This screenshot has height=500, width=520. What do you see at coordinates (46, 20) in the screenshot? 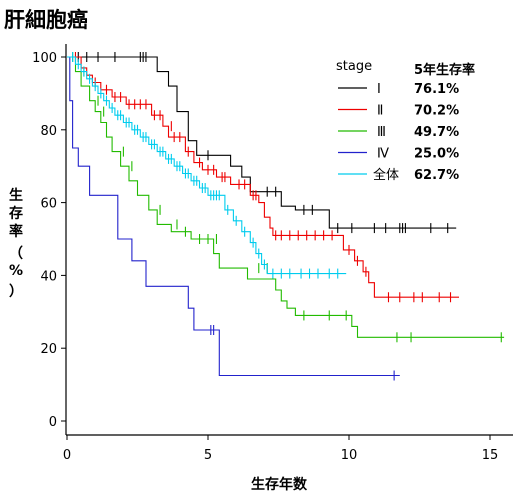
I see `chart-title: 肝細胞癌` at bounding box center [46, 20].